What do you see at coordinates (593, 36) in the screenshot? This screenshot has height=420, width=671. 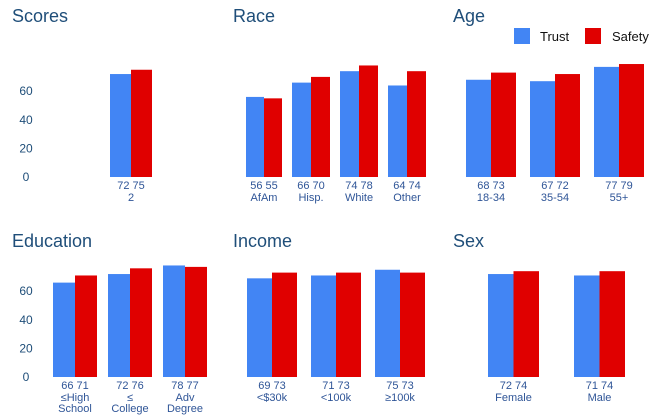 I see `legend-swatch-safety` at bounding box center [593, 36].